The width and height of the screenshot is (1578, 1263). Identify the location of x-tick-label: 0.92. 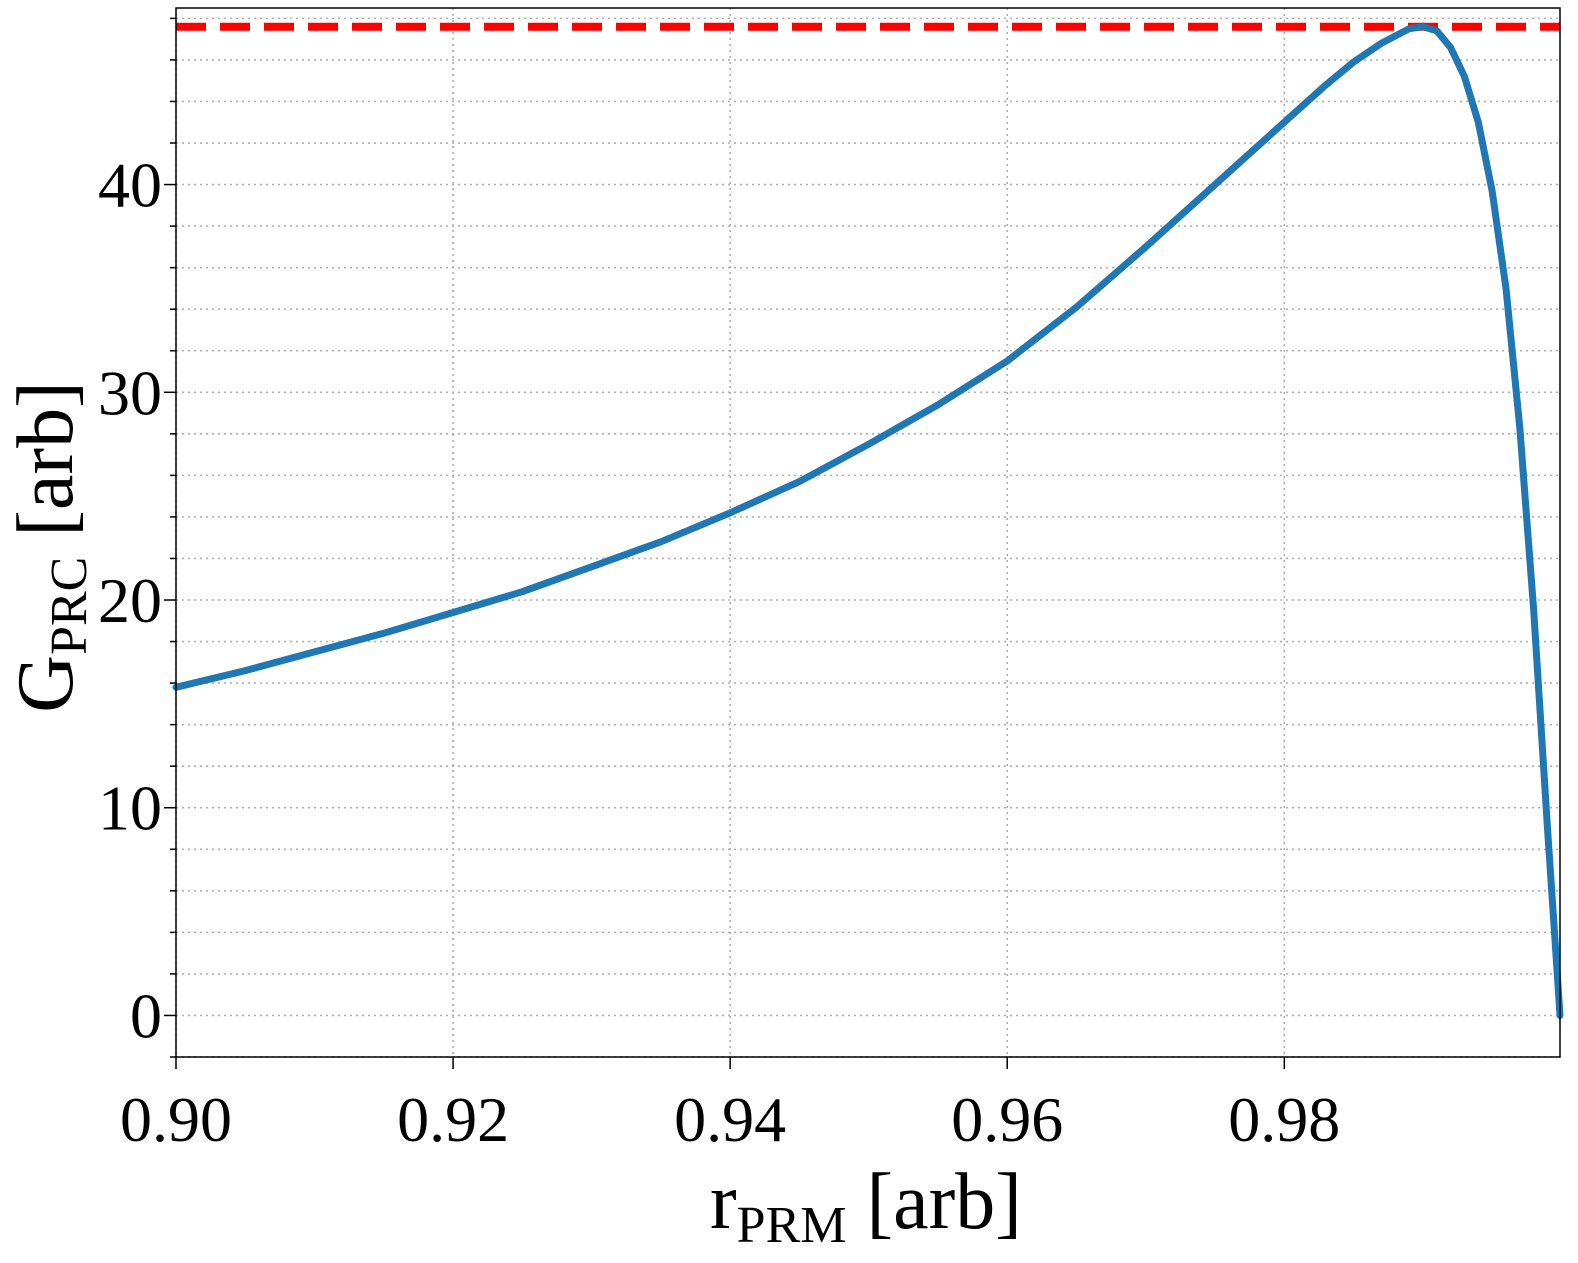
(453, 1119).